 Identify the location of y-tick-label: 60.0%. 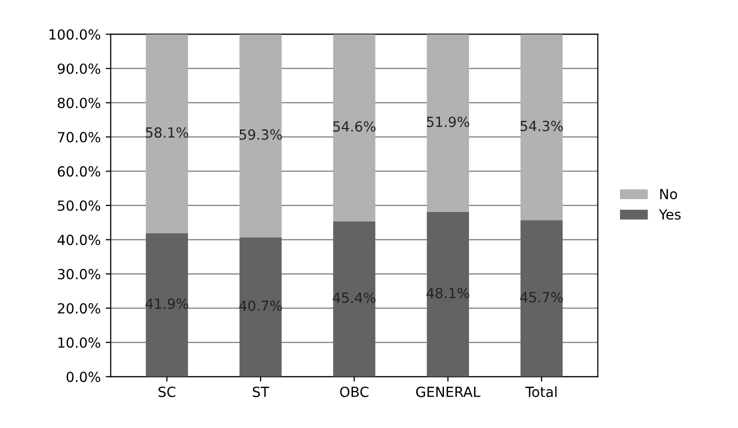
(79, 171).